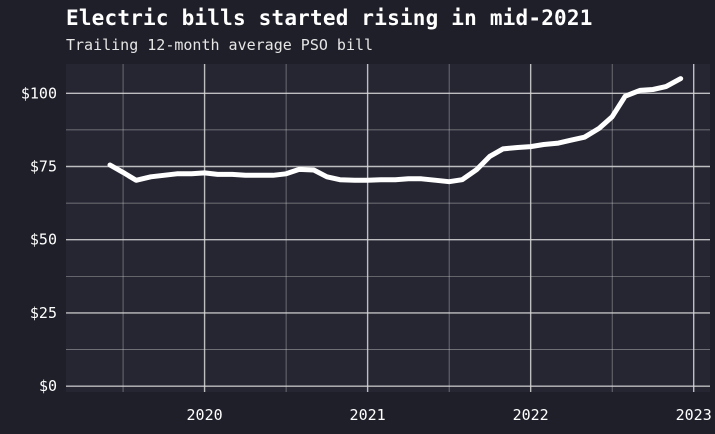  I want to click on y-tick-label: $50, so click(43, 240).